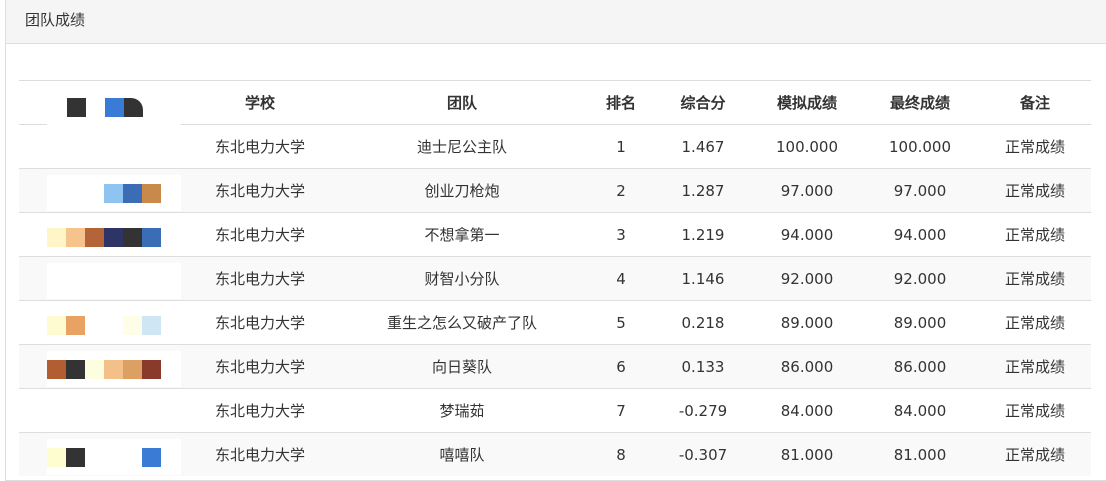  What do you see at coordinates (621, 278) in the screenshot?
I see `cell-rank: 4` at bounding box center [621, 278].